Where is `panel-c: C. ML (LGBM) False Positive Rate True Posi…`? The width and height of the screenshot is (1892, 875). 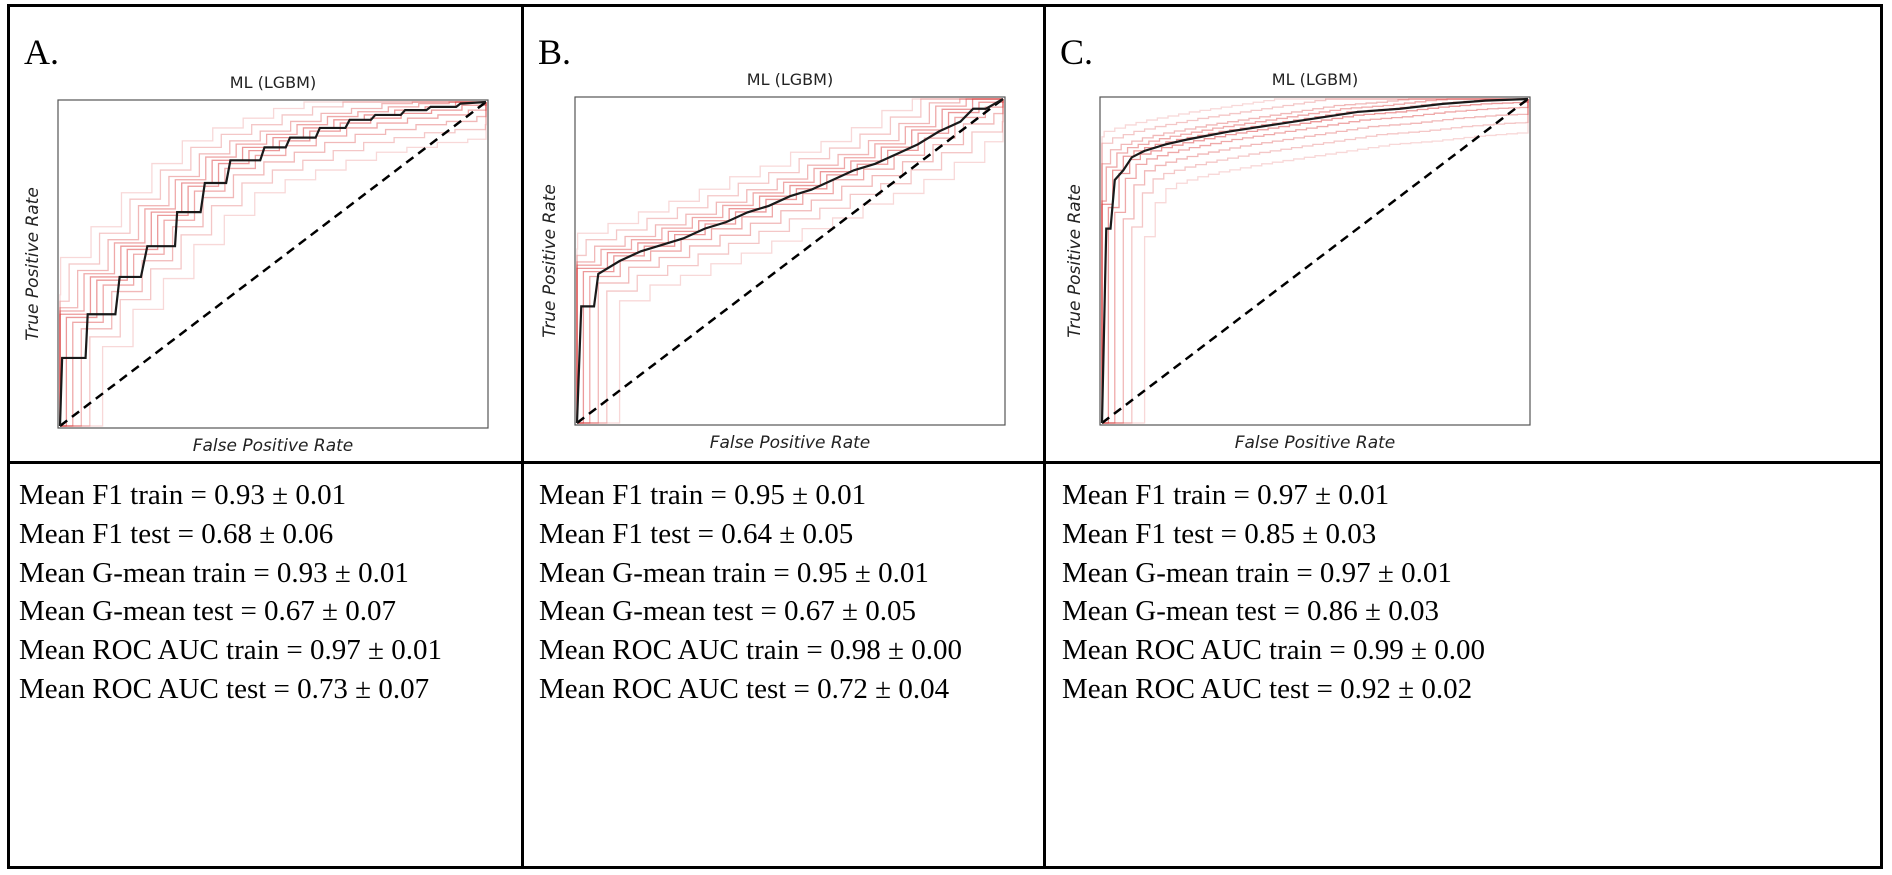 panel-c: C. ML (LGBM) False Positive Rate True Posi… is located at coordinates (1303, 234).